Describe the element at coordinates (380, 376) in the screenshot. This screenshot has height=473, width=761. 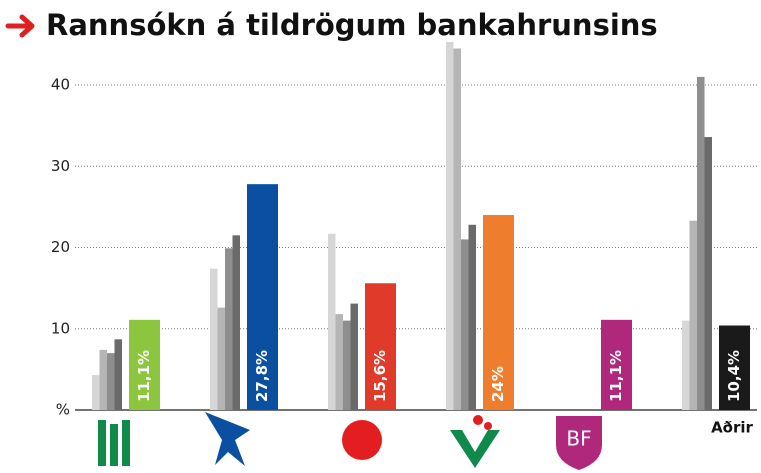
I see `value-label: 15,6%` at that location.